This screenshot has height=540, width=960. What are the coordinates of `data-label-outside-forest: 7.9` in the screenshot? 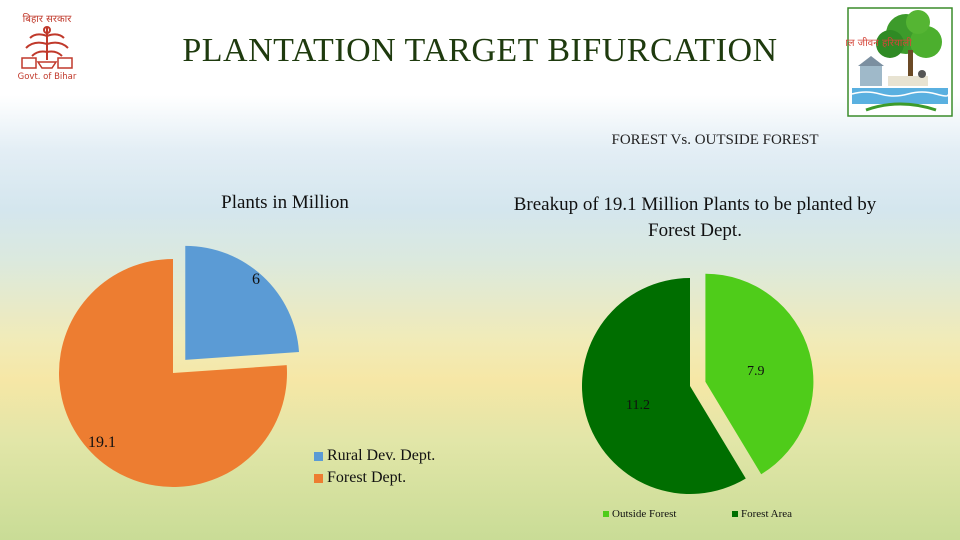 It's located at (756, 371).